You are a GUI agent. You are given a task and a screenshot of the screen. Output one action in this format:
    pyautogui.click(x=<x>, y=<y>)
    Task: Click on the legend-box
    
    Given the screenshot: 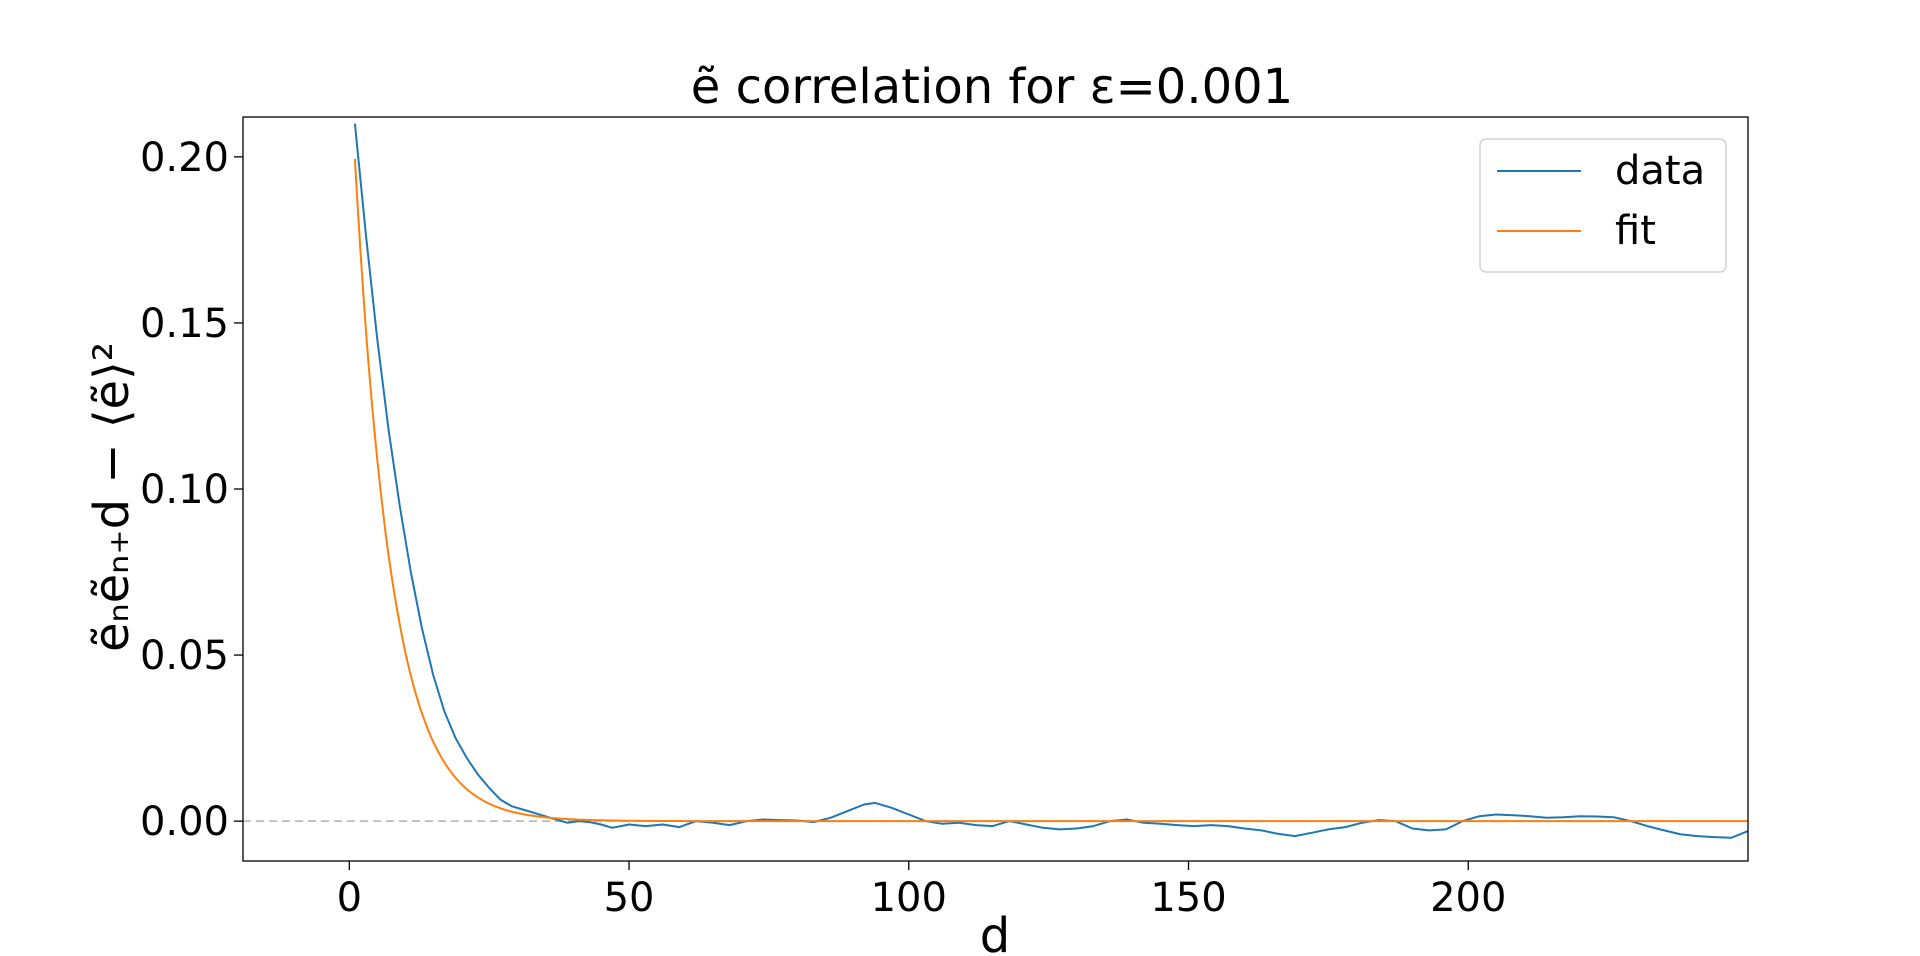 What is the action you would take?
    pyautogui.click(x=1603, y=205)
    